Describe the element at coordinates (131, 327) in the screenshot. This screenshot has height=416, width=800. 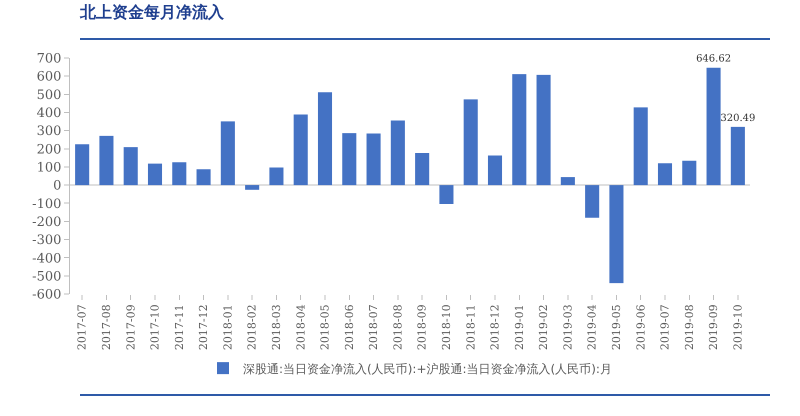
I see `x-tick-label: 2017-09` at that location.